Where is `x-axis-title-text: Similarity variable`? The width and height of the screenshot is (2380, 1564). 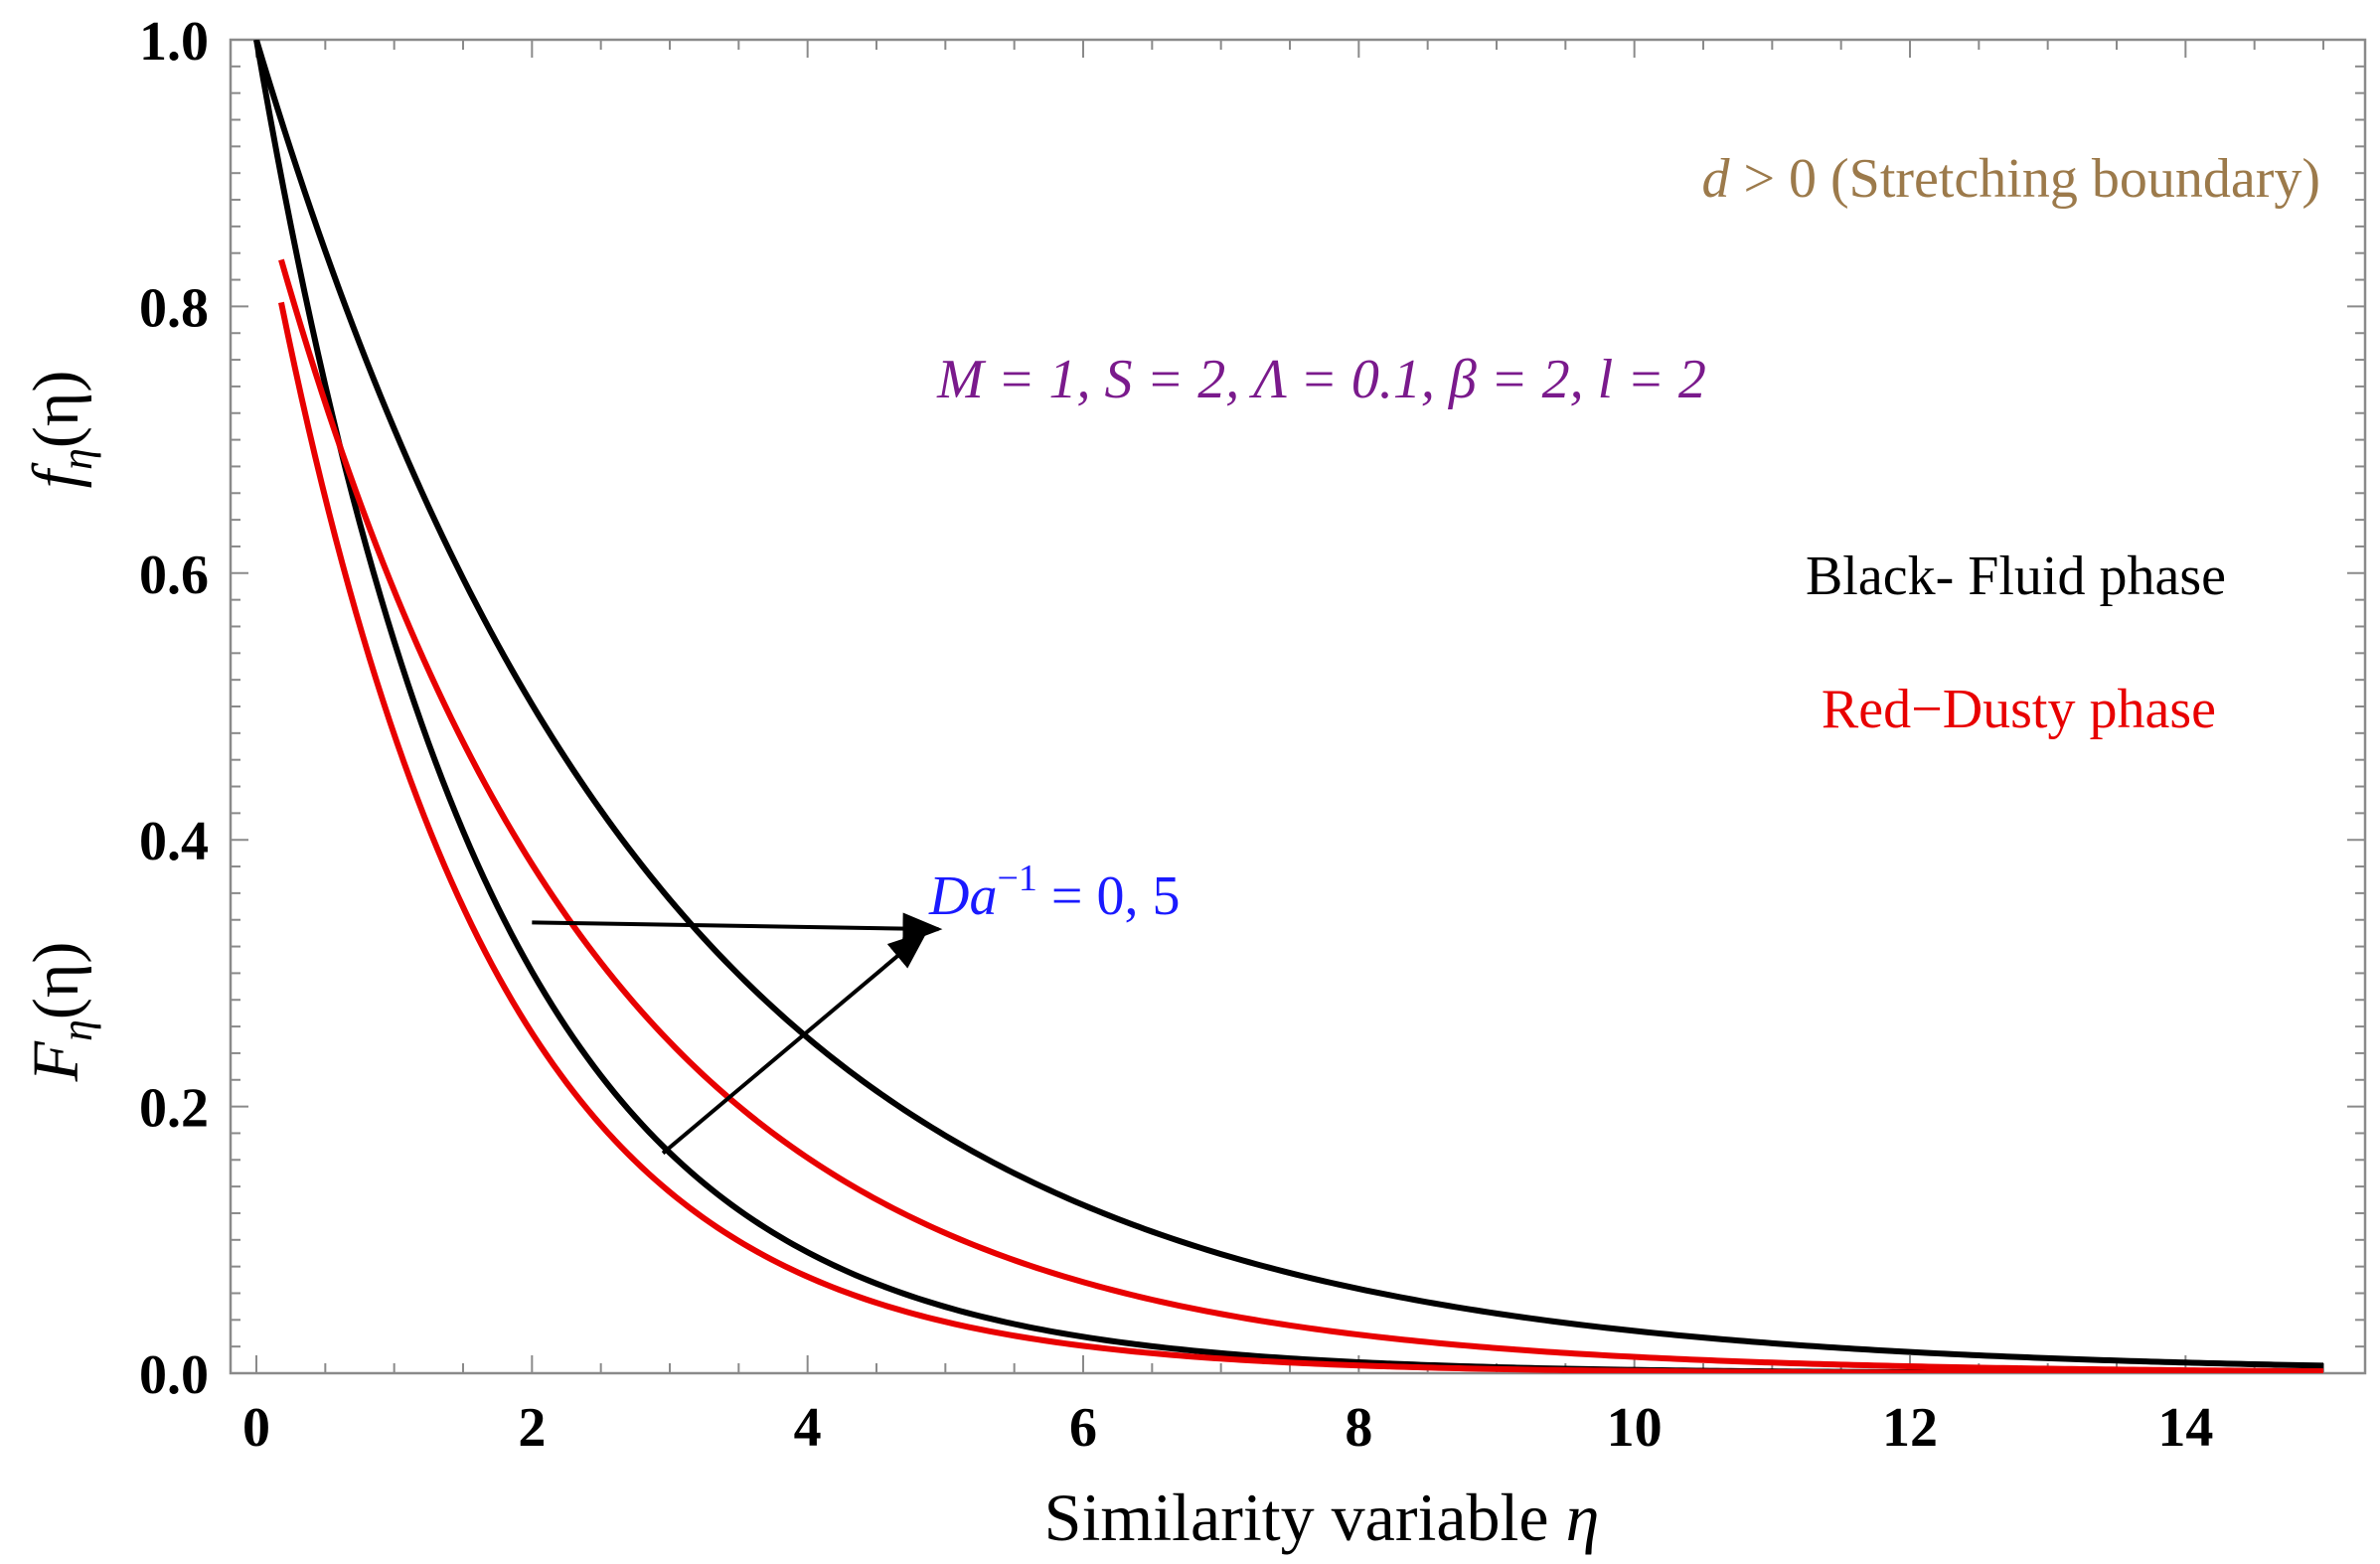 x-axis-title-text: Similarity variable is located at coordinates (1296, 1518).